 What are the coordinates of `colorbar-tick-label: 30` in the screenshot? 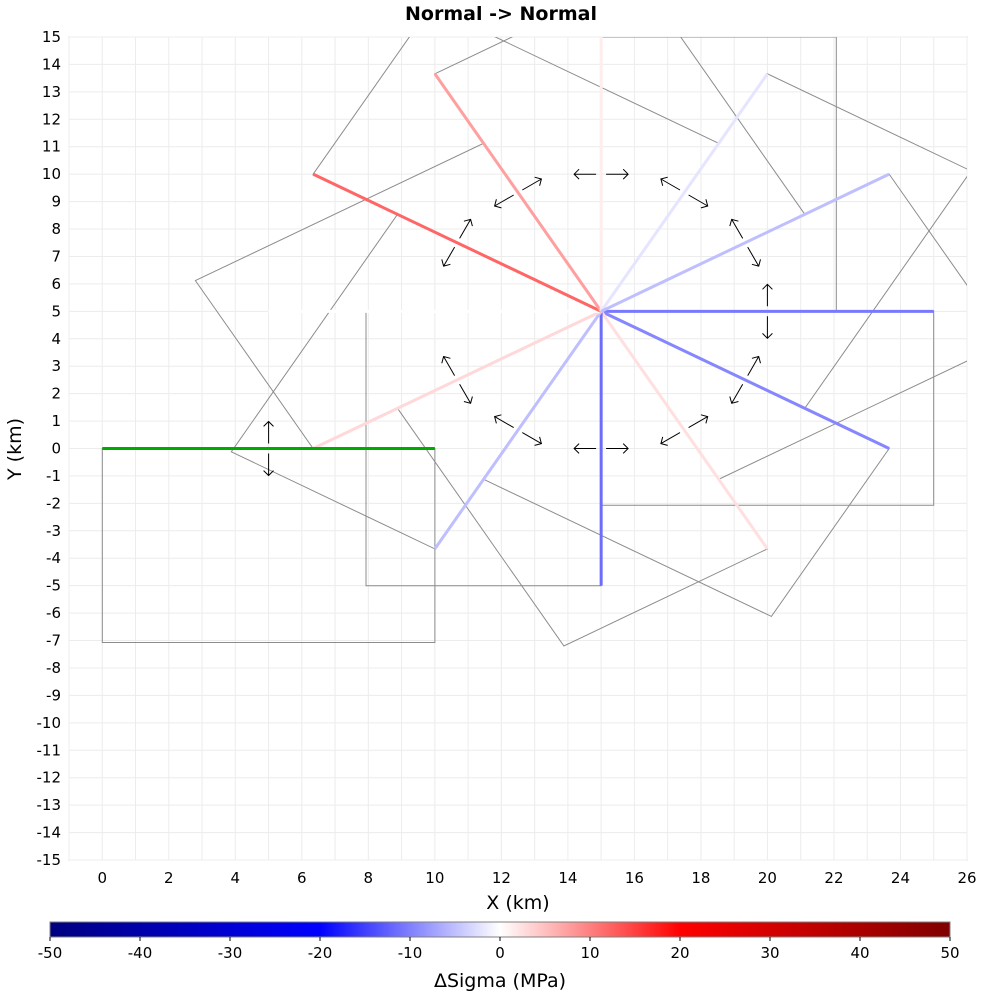 It's located at (769, 953).